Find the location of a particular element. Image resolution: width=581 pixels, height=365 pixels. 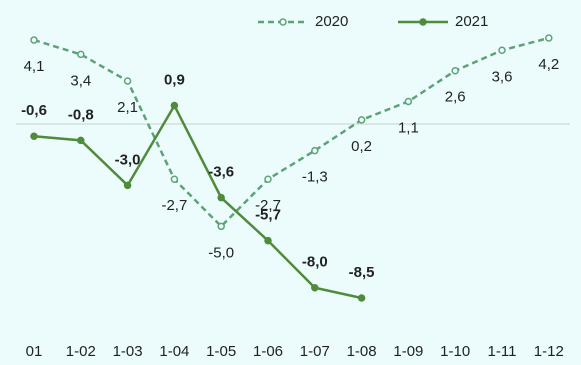

data-label: 3,6 is located at coordinates (502, 76).